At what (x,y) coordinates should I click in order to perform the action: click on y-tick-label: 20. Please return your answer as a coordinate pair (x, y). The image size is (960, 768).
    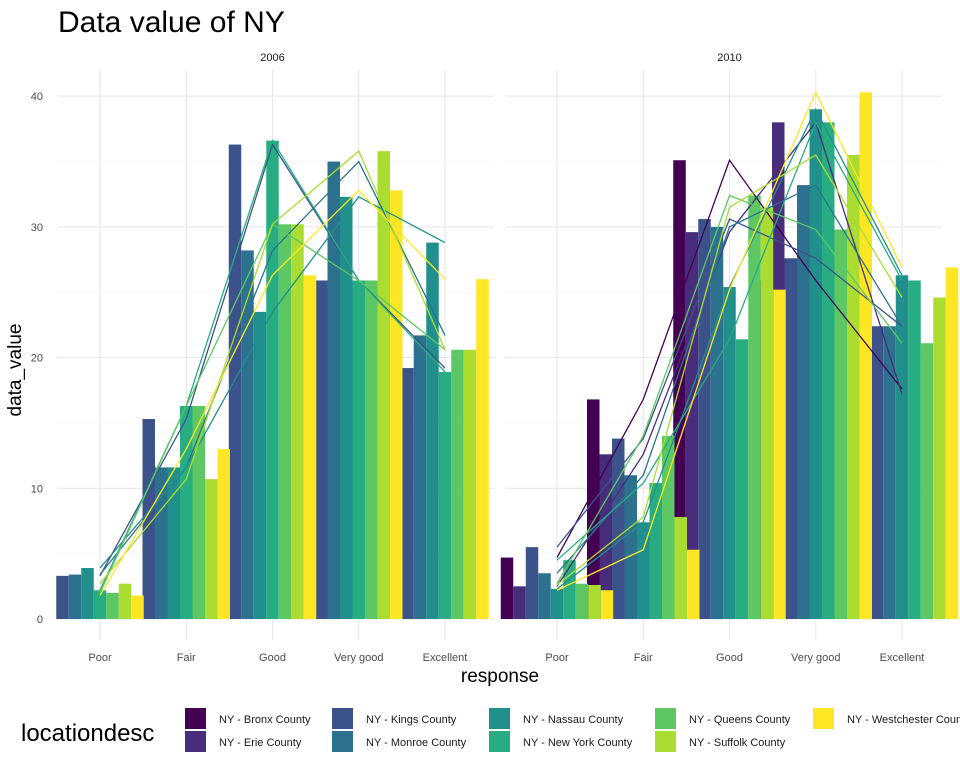
    Looking at the image, I should click on (37, 359).